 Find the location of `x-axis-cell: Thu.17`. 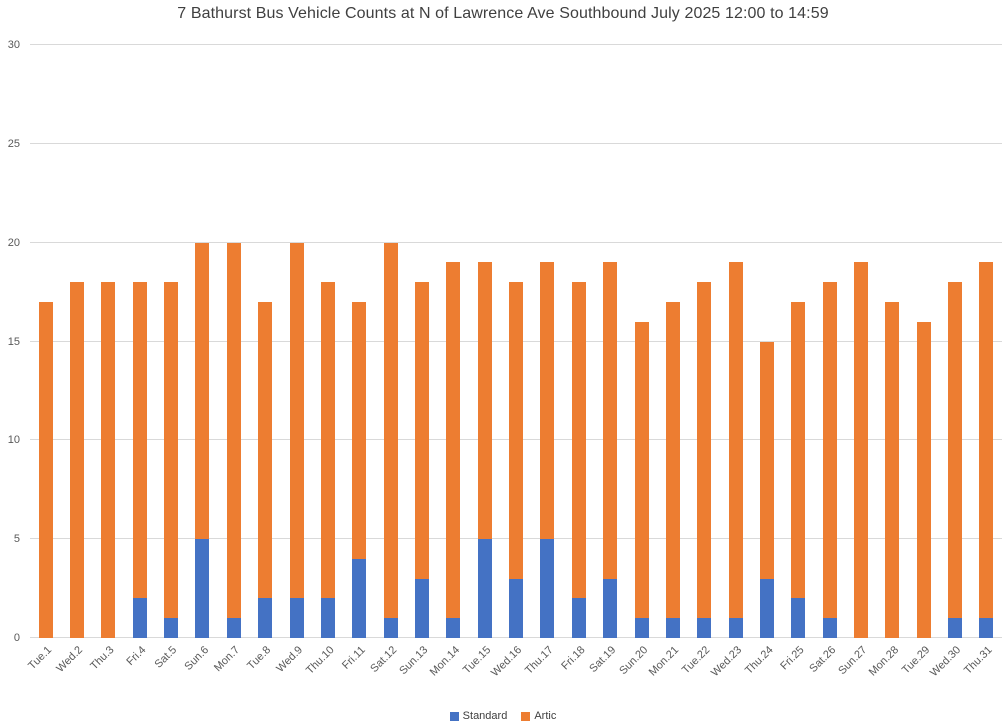

x-axis-cell: Thu.17 is located at coordinates (543, 667).